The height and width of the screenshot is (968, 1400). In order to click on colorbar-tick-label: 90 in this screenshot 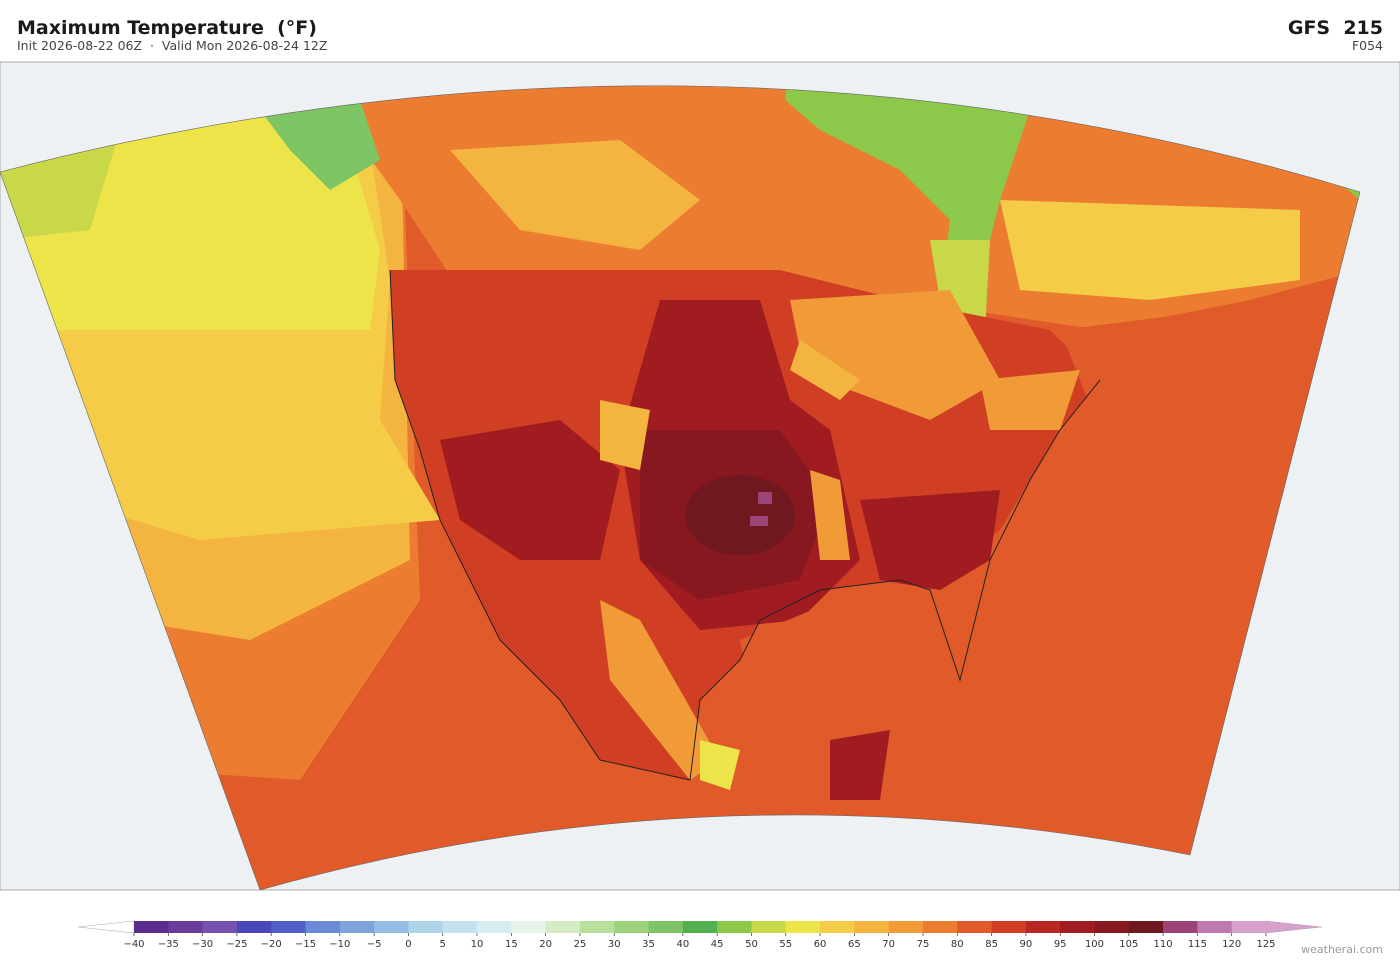, I will do `click(1026, 944)`.